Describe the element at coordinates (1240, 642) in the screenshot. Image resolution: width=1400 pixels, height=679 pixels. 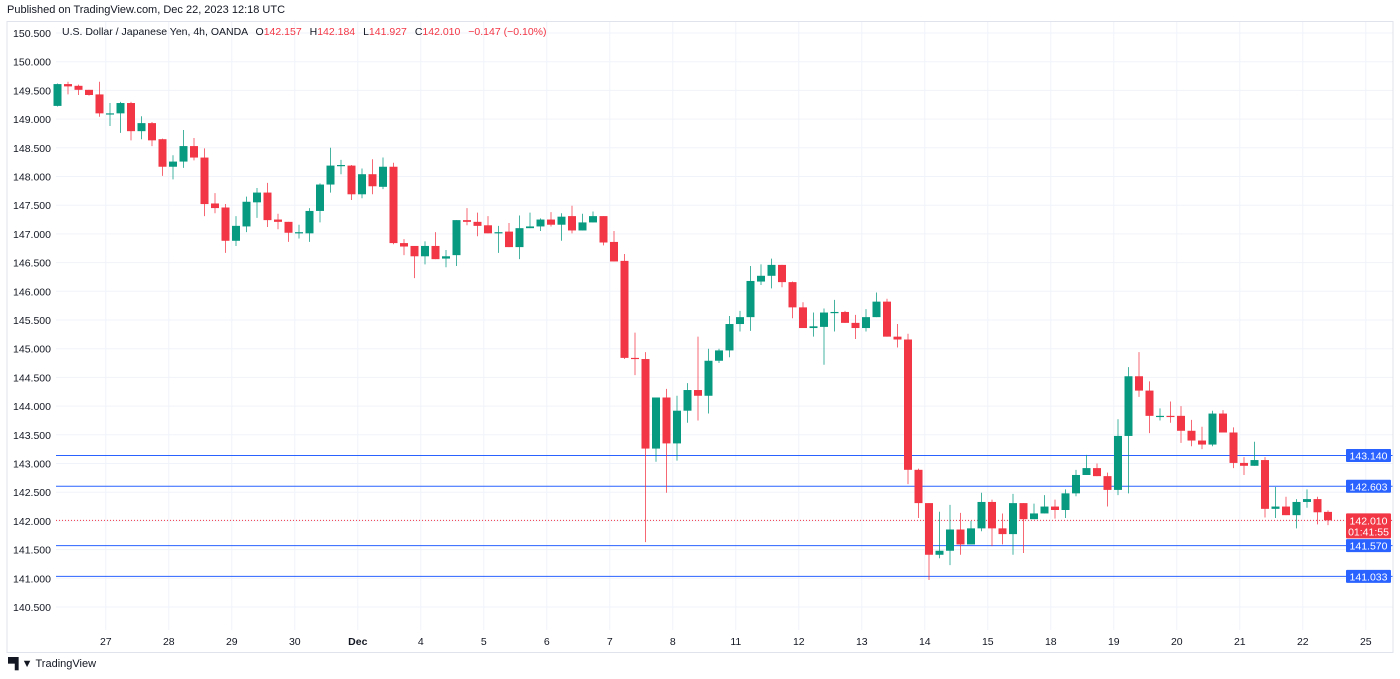
I see `time-tick-label: 21` at that location.